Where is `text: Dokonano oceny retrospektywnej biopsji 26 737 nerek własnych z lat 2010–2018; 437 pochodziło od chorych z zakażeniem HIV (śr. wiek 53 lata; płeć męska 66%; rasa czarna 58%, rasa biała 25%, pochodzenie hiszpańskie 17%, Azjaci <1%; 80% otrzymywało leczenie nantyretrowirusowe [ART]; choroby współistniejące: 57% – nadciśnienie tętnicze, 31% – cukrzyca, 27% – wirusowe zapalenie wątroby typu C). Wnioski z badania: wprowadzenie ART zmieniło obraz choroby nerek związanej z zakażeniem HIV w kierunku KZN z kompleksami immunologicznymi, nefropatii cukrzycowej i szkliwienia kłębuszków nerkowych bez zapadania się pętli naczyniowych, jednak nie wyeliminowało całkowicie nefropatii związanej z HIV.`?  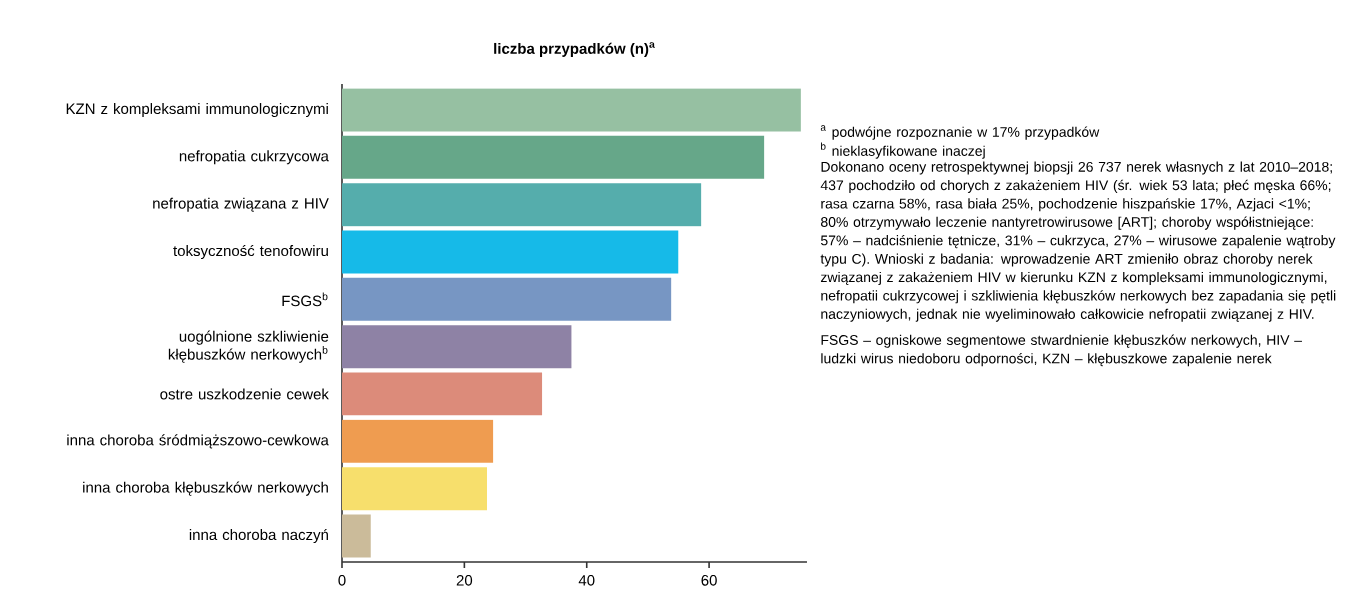 text: Dokonano oceny retrospektywnej biopsji 26 737 nerek własnych z lat 2010–2018; 437 pochodziło od chorych z zakażeniem HIV (śr. wiek 53 lata; płeć męska 66%; rasa czarna 58%, rasa biała 25%, pochodzenie hiszpańskie 17%, Azjaci <1%; 80% otrzymywało leczenie nantyretrowirusowe [ART]; choroby współistniejące: 57% – nadciśnienie tętnicze, 31% – cukrzyca, 27% – wirusowe zapalenie wątroby typu C). Wnioski z badania: wprowadzenie ART zmieniło obraz choroby nerek związanej z zakażeniem HIV w kierunku KZN z kompleksami immunologicznymi, nefropatii cukrzycowej i szkliwienia kłębuszków nerkowych bez zapadania się pętli naczyniowych, jednak nie wyeliminowało całkowicie nefropatii związanej z HIV. is located at coordinates (1078, 241).